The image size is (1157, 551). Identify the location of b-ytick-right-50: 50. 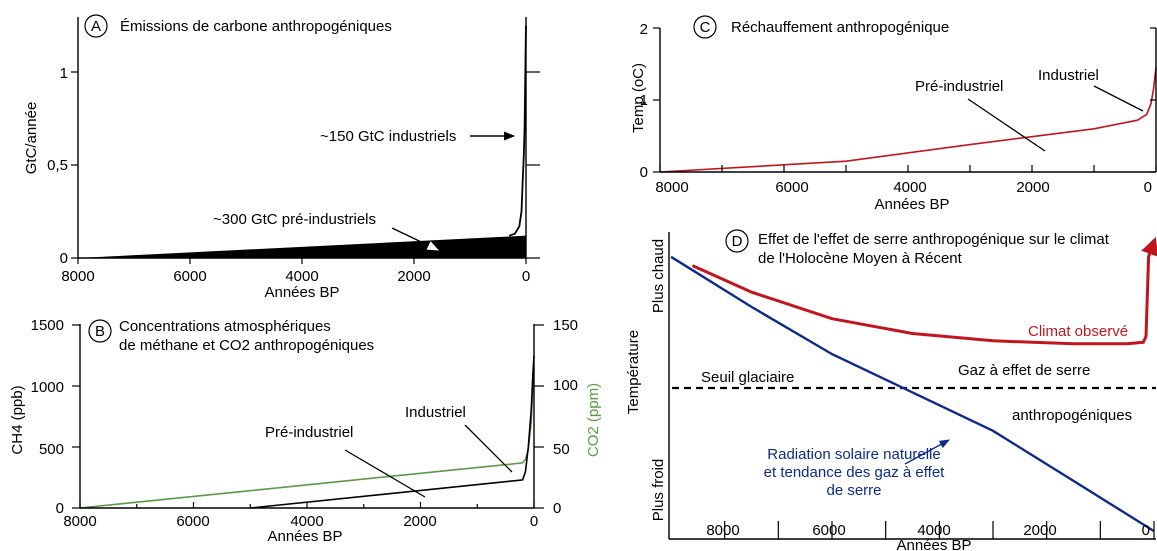
(561, 449).